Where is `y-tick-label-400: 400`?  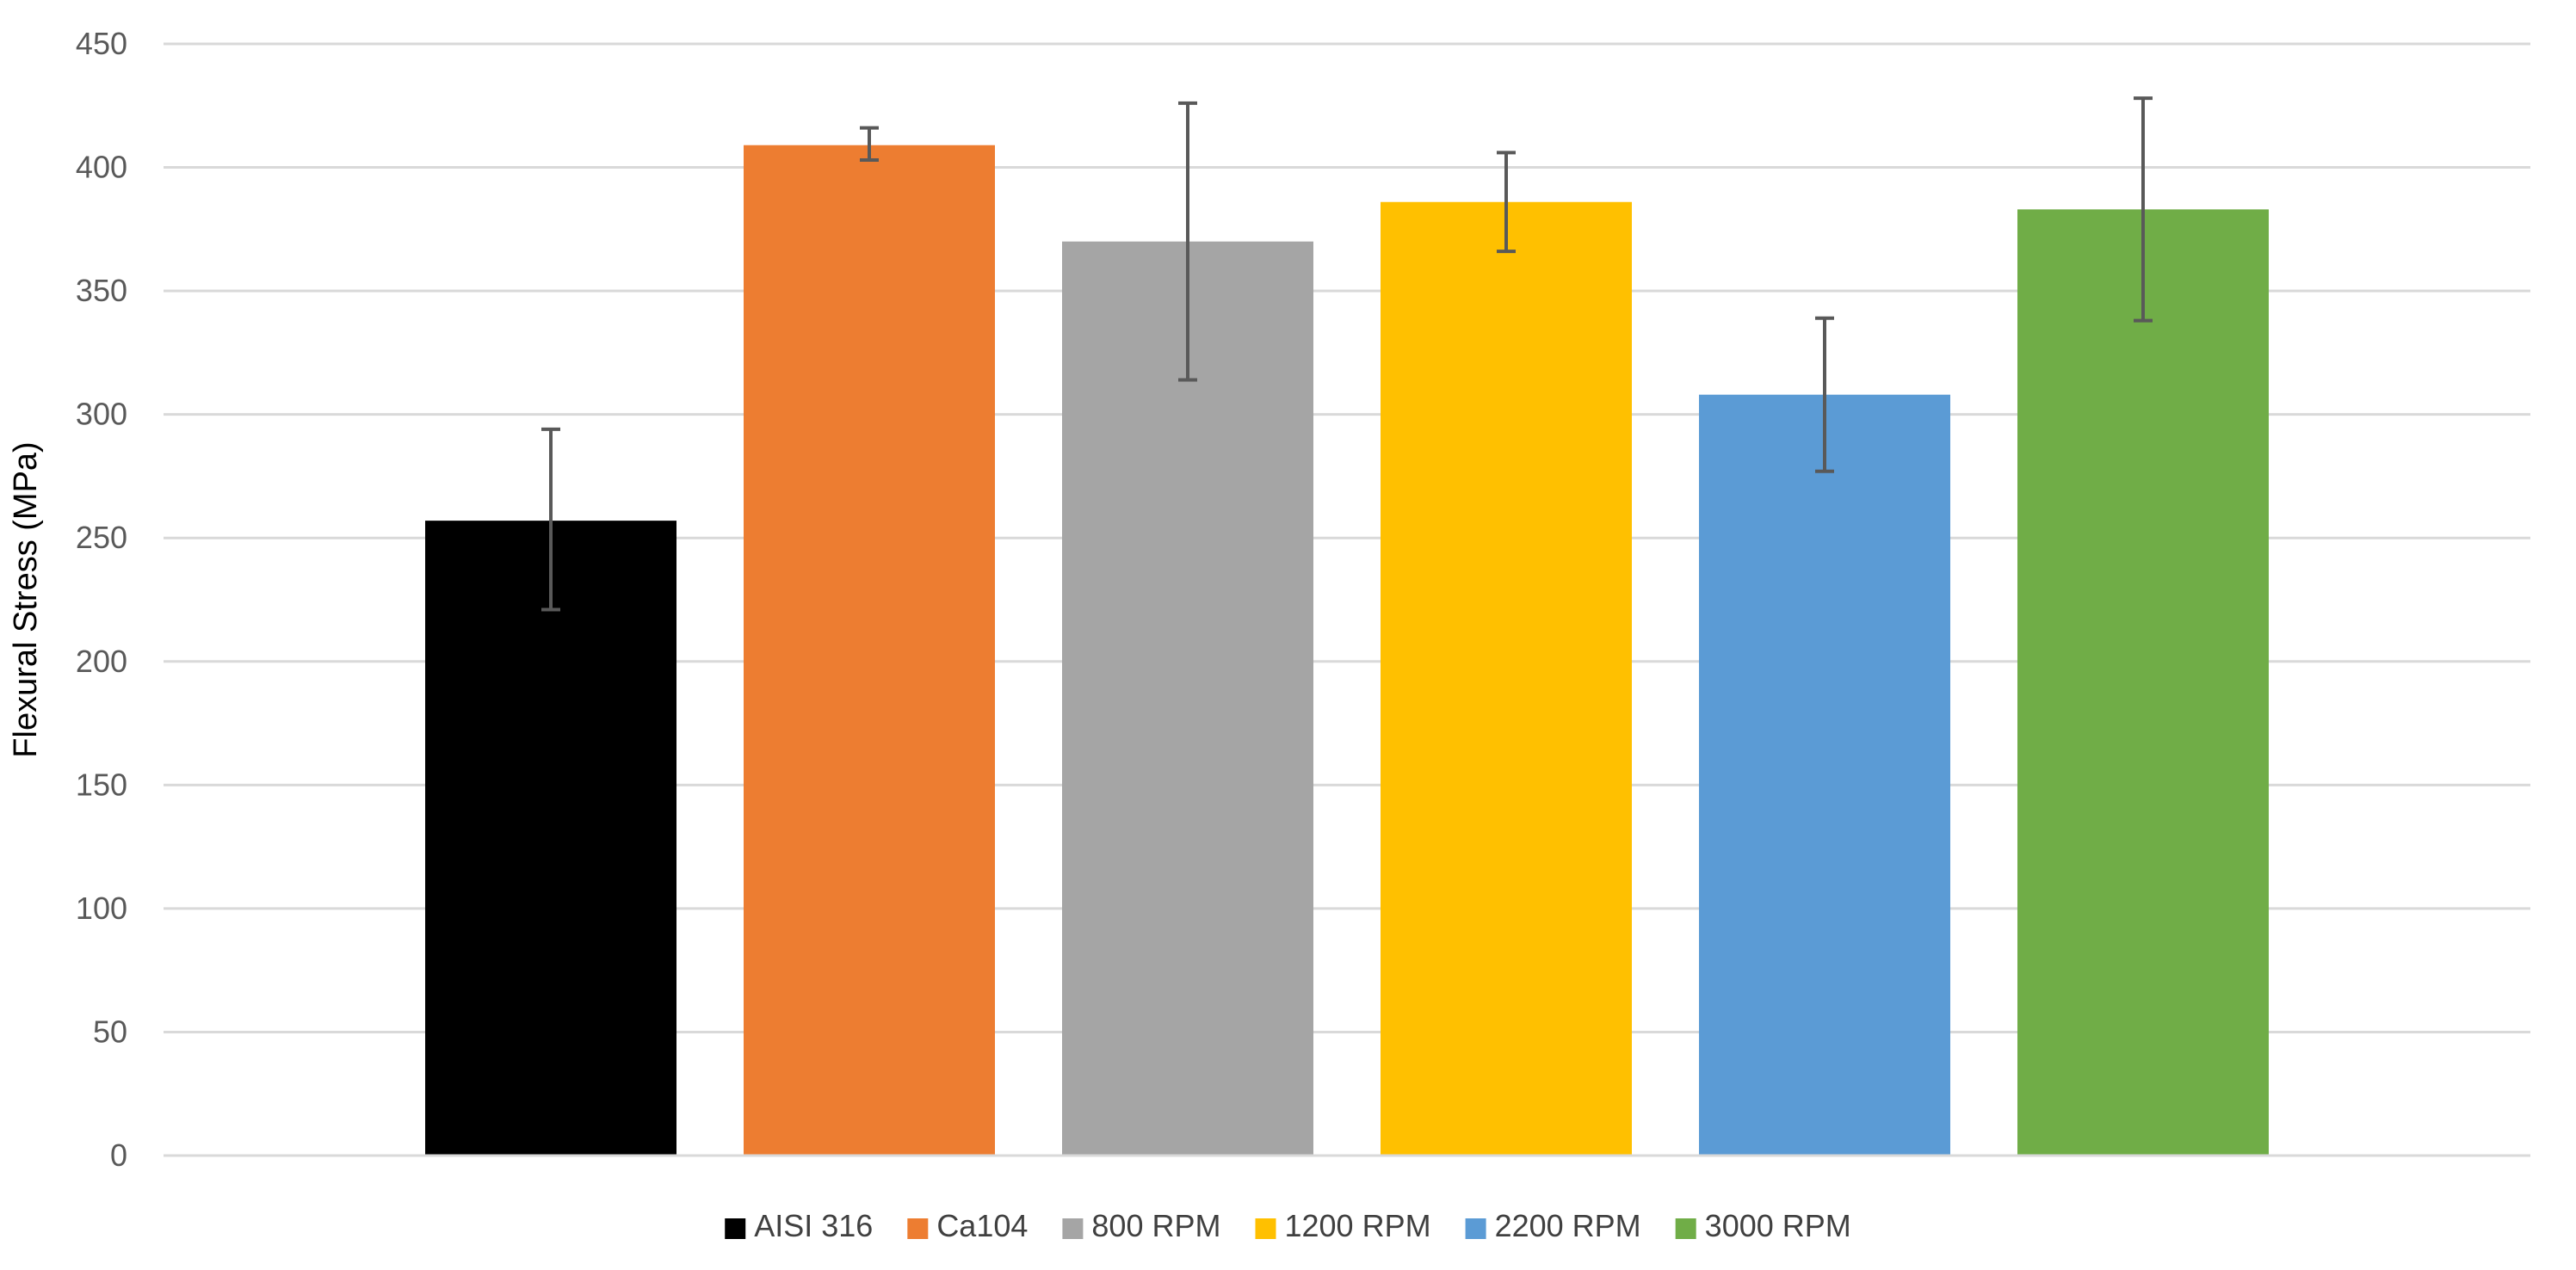 y-tick-label-400: 400 is located at coordinates (101, 167).